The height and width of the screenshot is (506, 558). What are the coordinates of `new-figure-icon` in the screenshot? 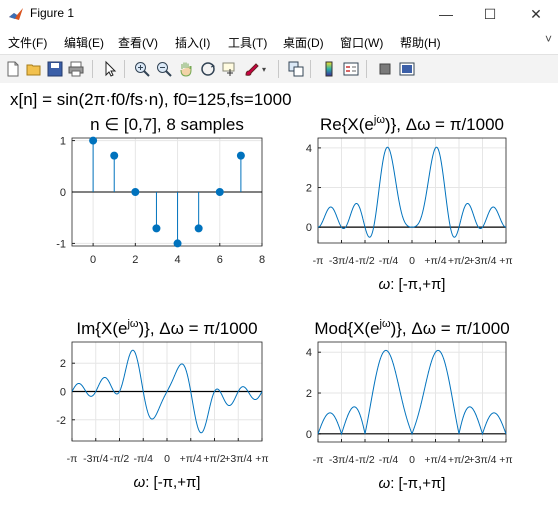 It's located at (13, 69).